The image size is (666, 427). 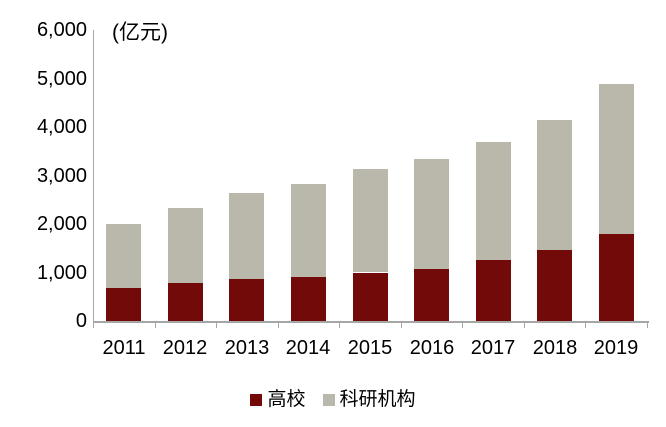 What do you see at coordinates (61, 79) in the screenshot?
I see `y-axis-tick-label: 5,000` at bounding box center [61, 79].